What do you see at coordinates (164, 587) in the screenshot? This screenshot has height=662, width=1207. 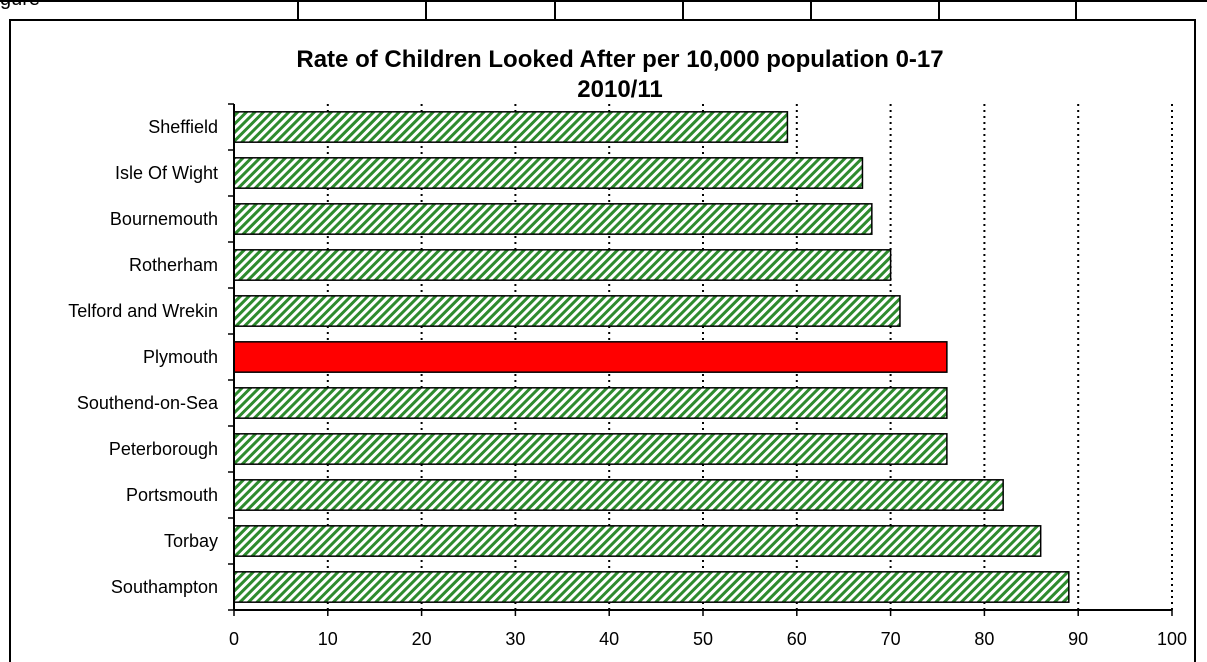 I see `category-label: Southampton` at bounding box center [164, 587].